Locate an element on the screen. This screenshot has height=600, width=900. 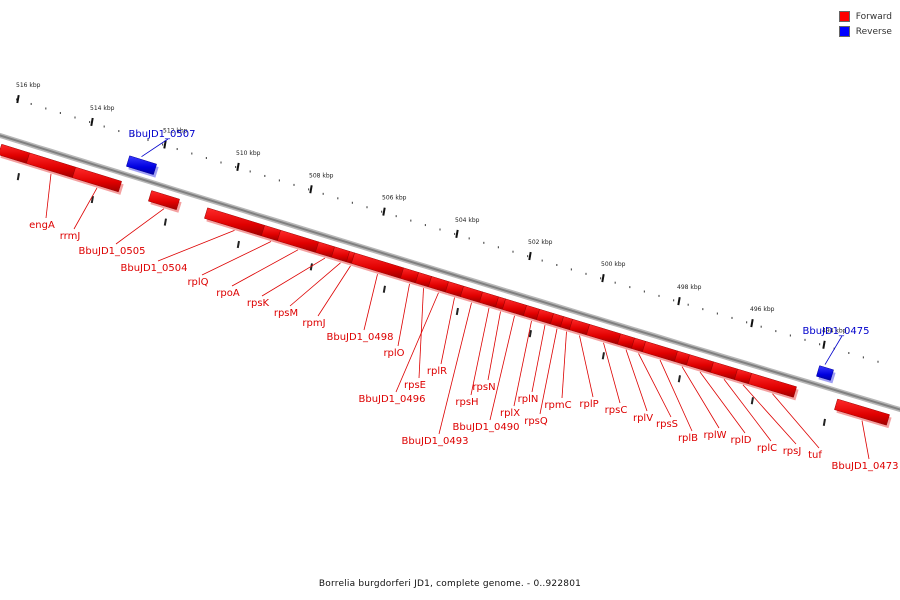
tick-label: 512 kbp is located at coordinates (175, 130).